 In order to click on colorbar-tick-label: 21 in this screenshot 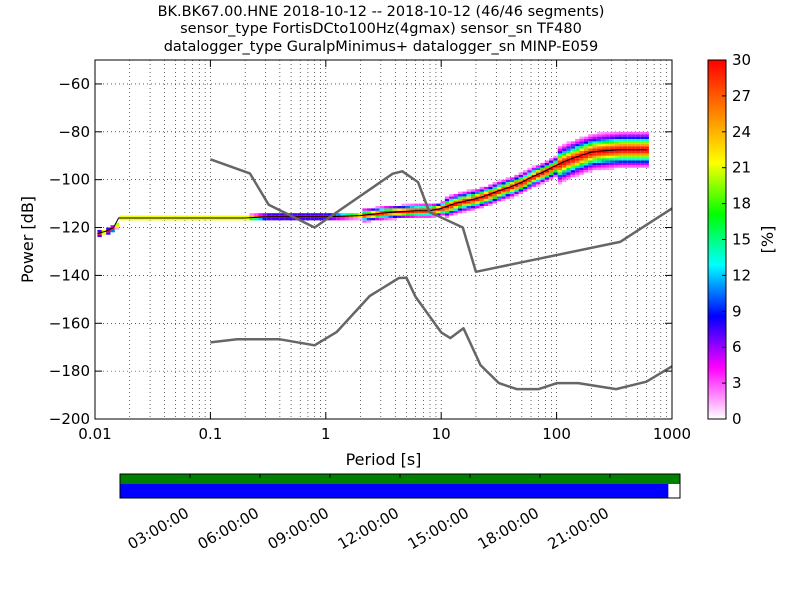, I will do `click(741, 168)`.